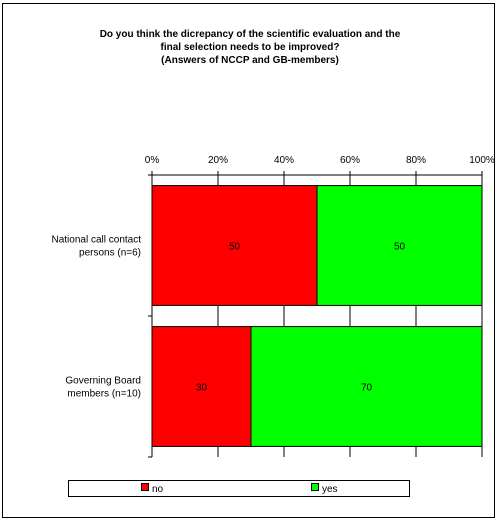 The width and height of the screenshot is (499, 522). I want to click on category-label-1-line-1: members (n=10), so click(104, 394).